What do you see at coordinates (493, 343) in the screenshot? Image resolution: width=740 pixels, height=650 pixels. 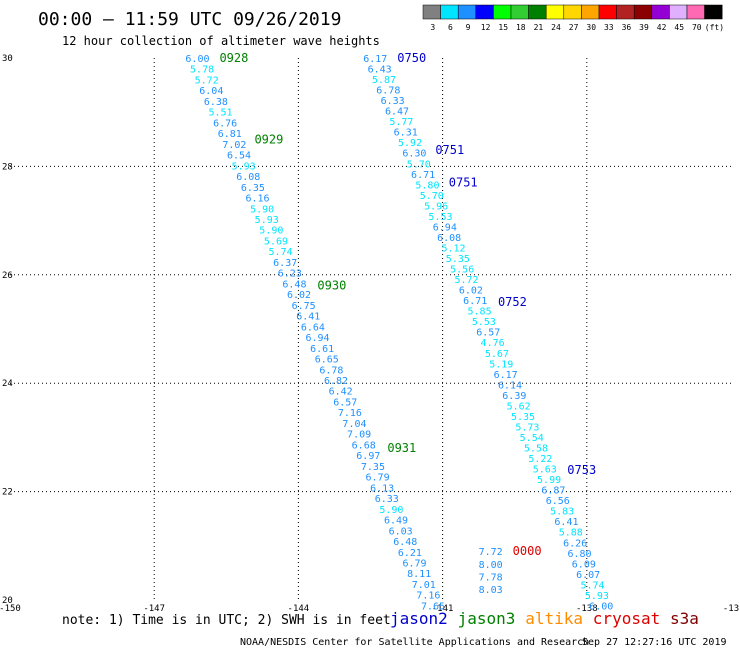 I see `wave-height-value: 4.76` at bounding box center [493, 343].